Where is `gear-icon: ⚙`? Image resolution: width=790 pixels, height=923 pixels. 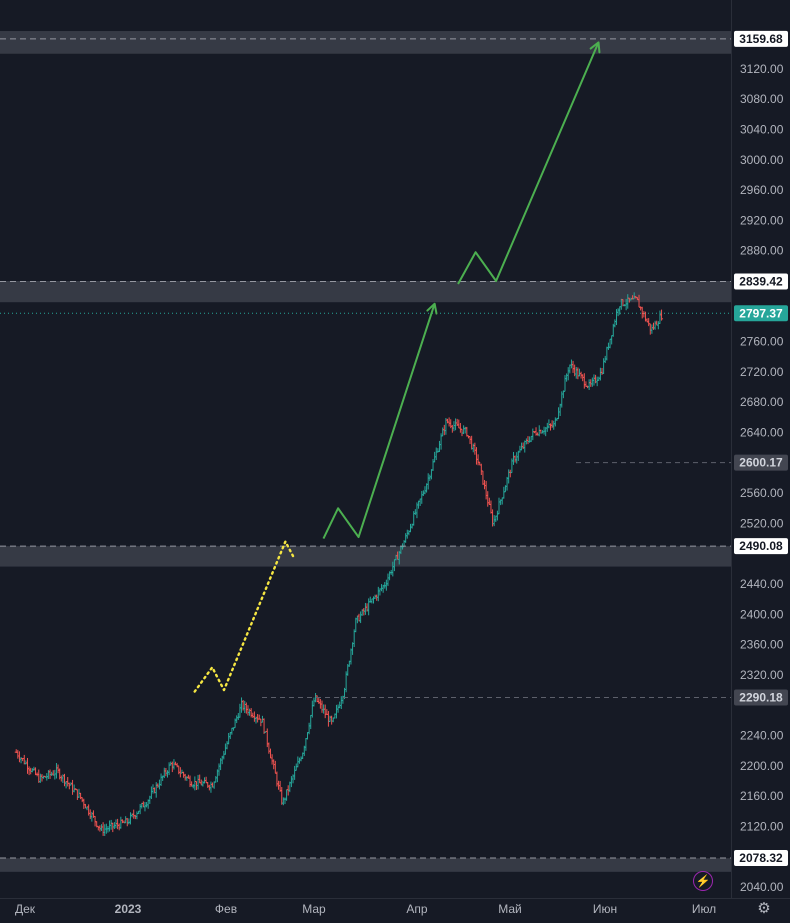
gear-icon: ⚙ is located at coordinates (764, 908).